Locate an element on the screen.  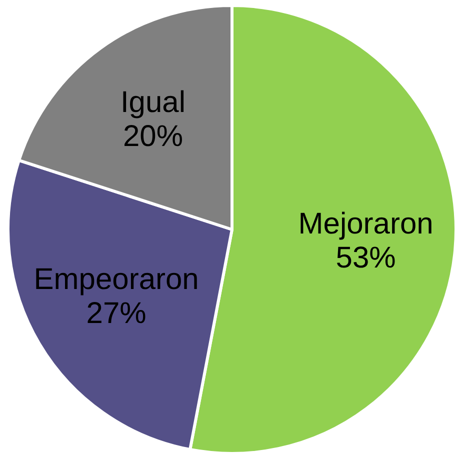
slice-label: Igual is located at coordinates (153, 103).